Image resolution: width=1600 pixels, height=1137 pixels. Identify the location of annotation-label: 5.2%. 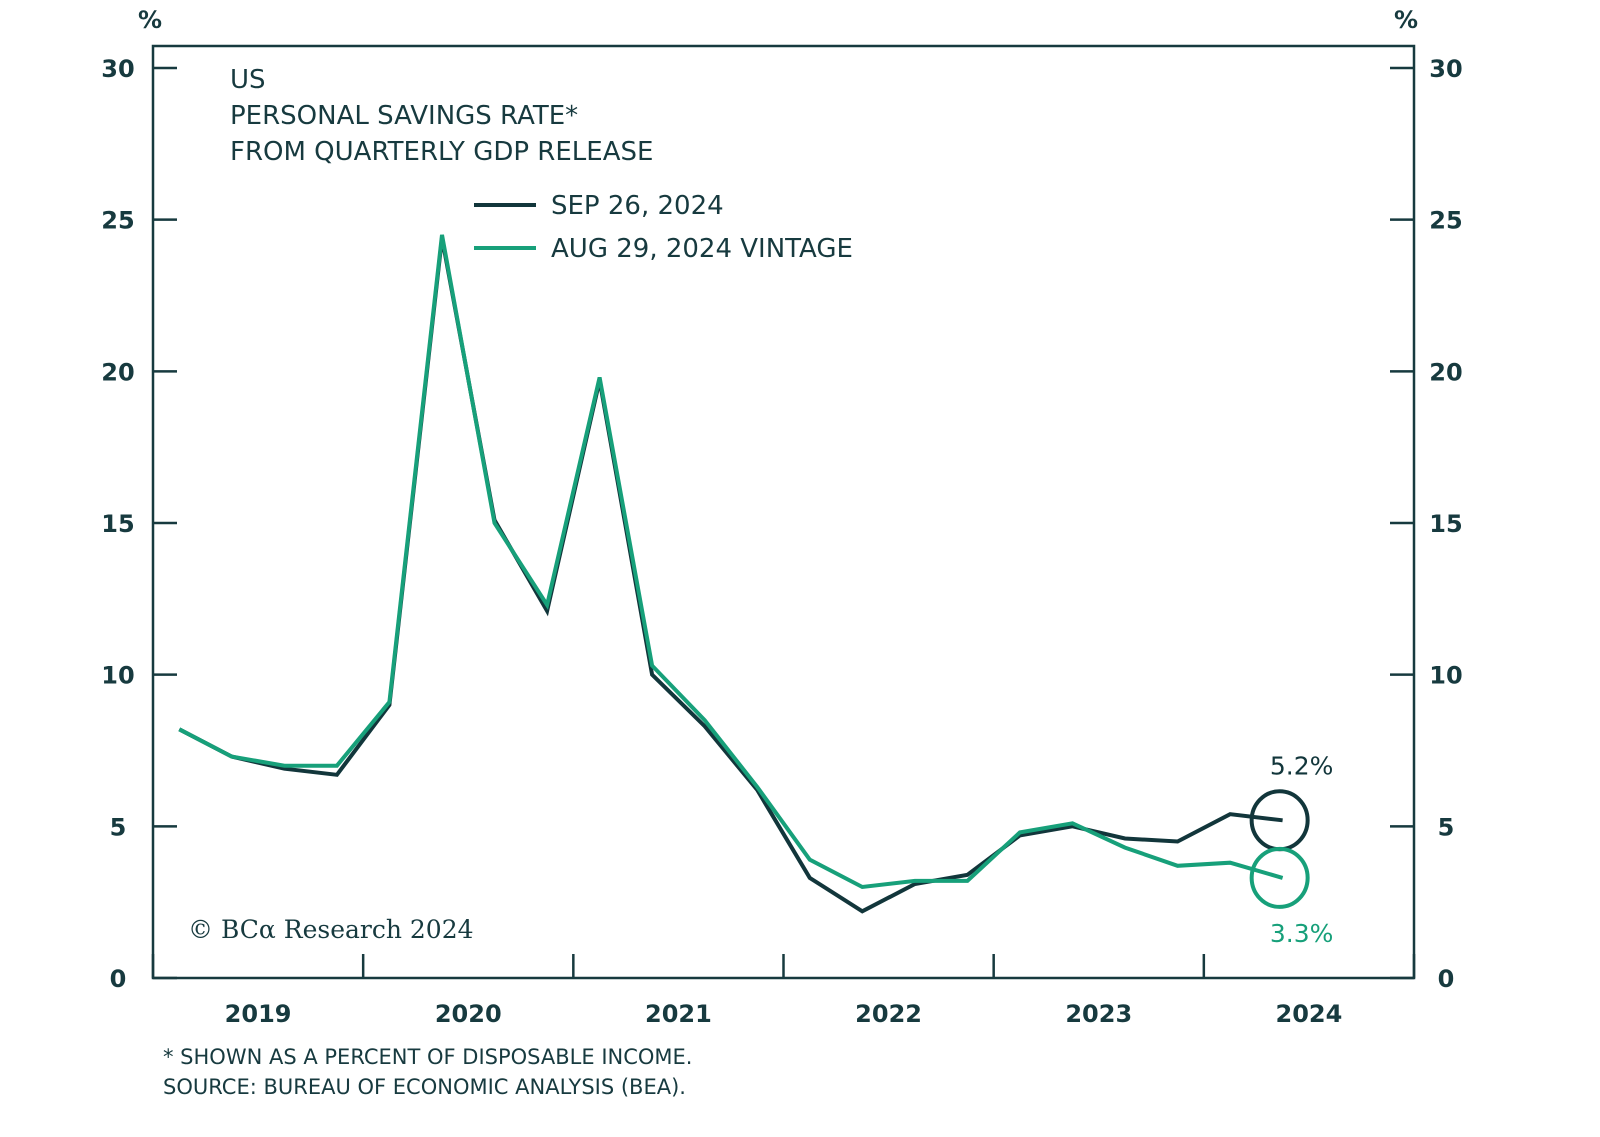
(1302, 765).